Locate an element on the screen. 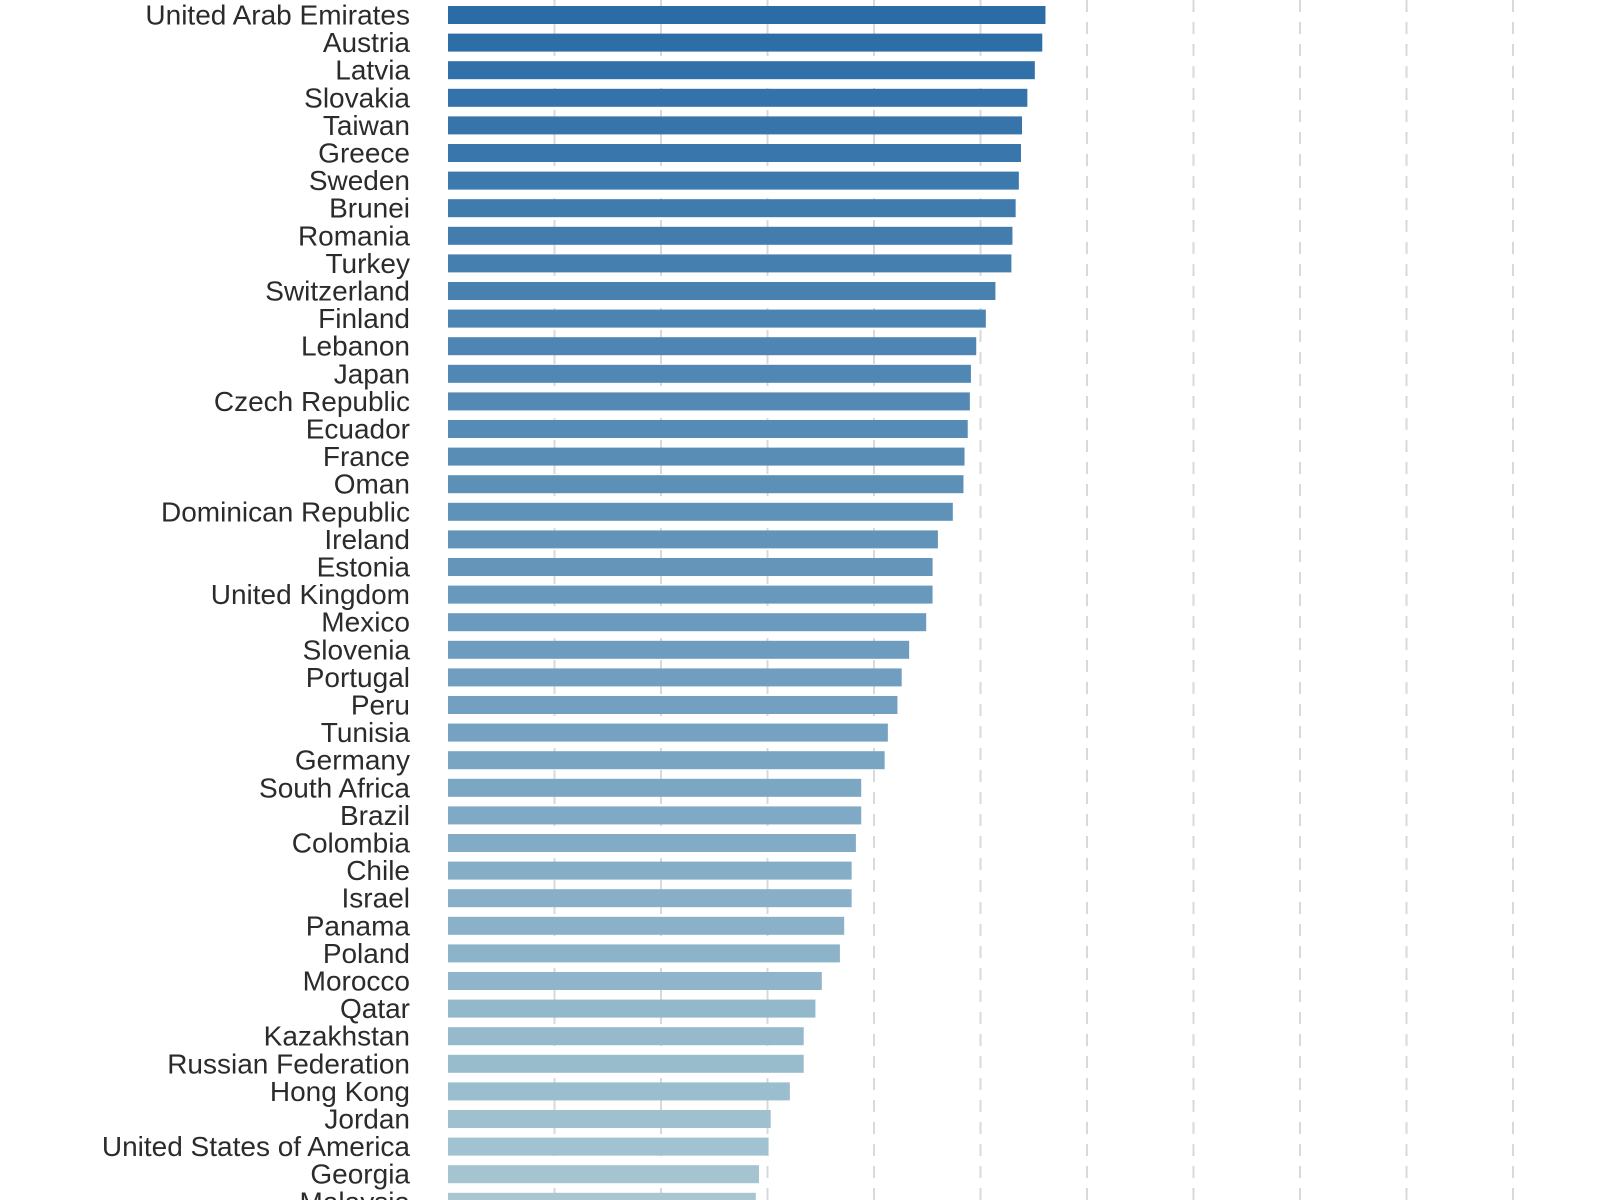  category-label: Brunei is located at coordinates (369, 208).